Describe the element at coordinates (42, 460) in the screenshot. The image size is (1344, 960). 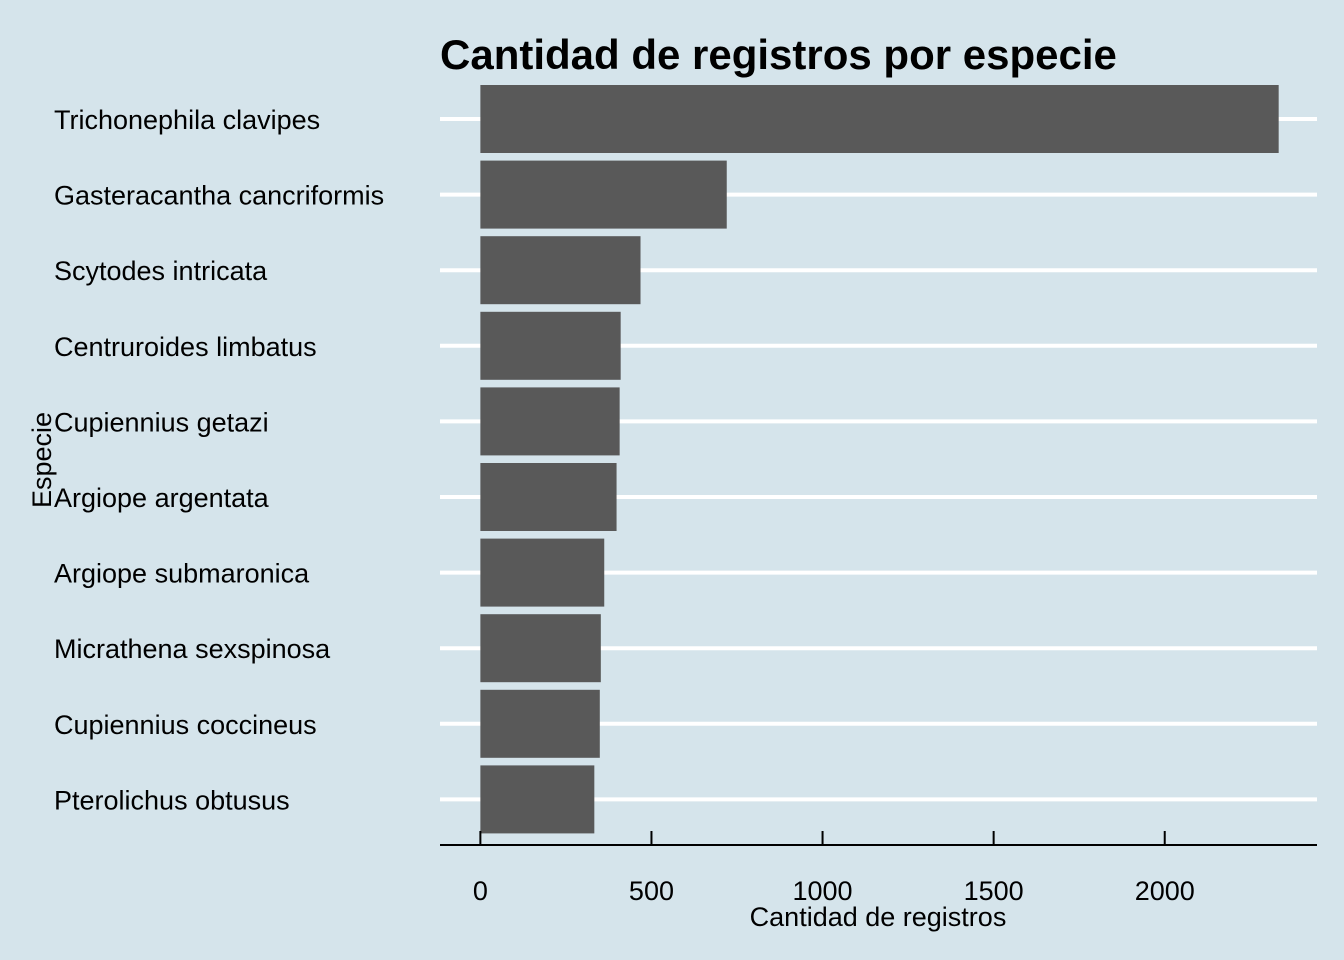
I see `y-axis-label: Especie` at that location.